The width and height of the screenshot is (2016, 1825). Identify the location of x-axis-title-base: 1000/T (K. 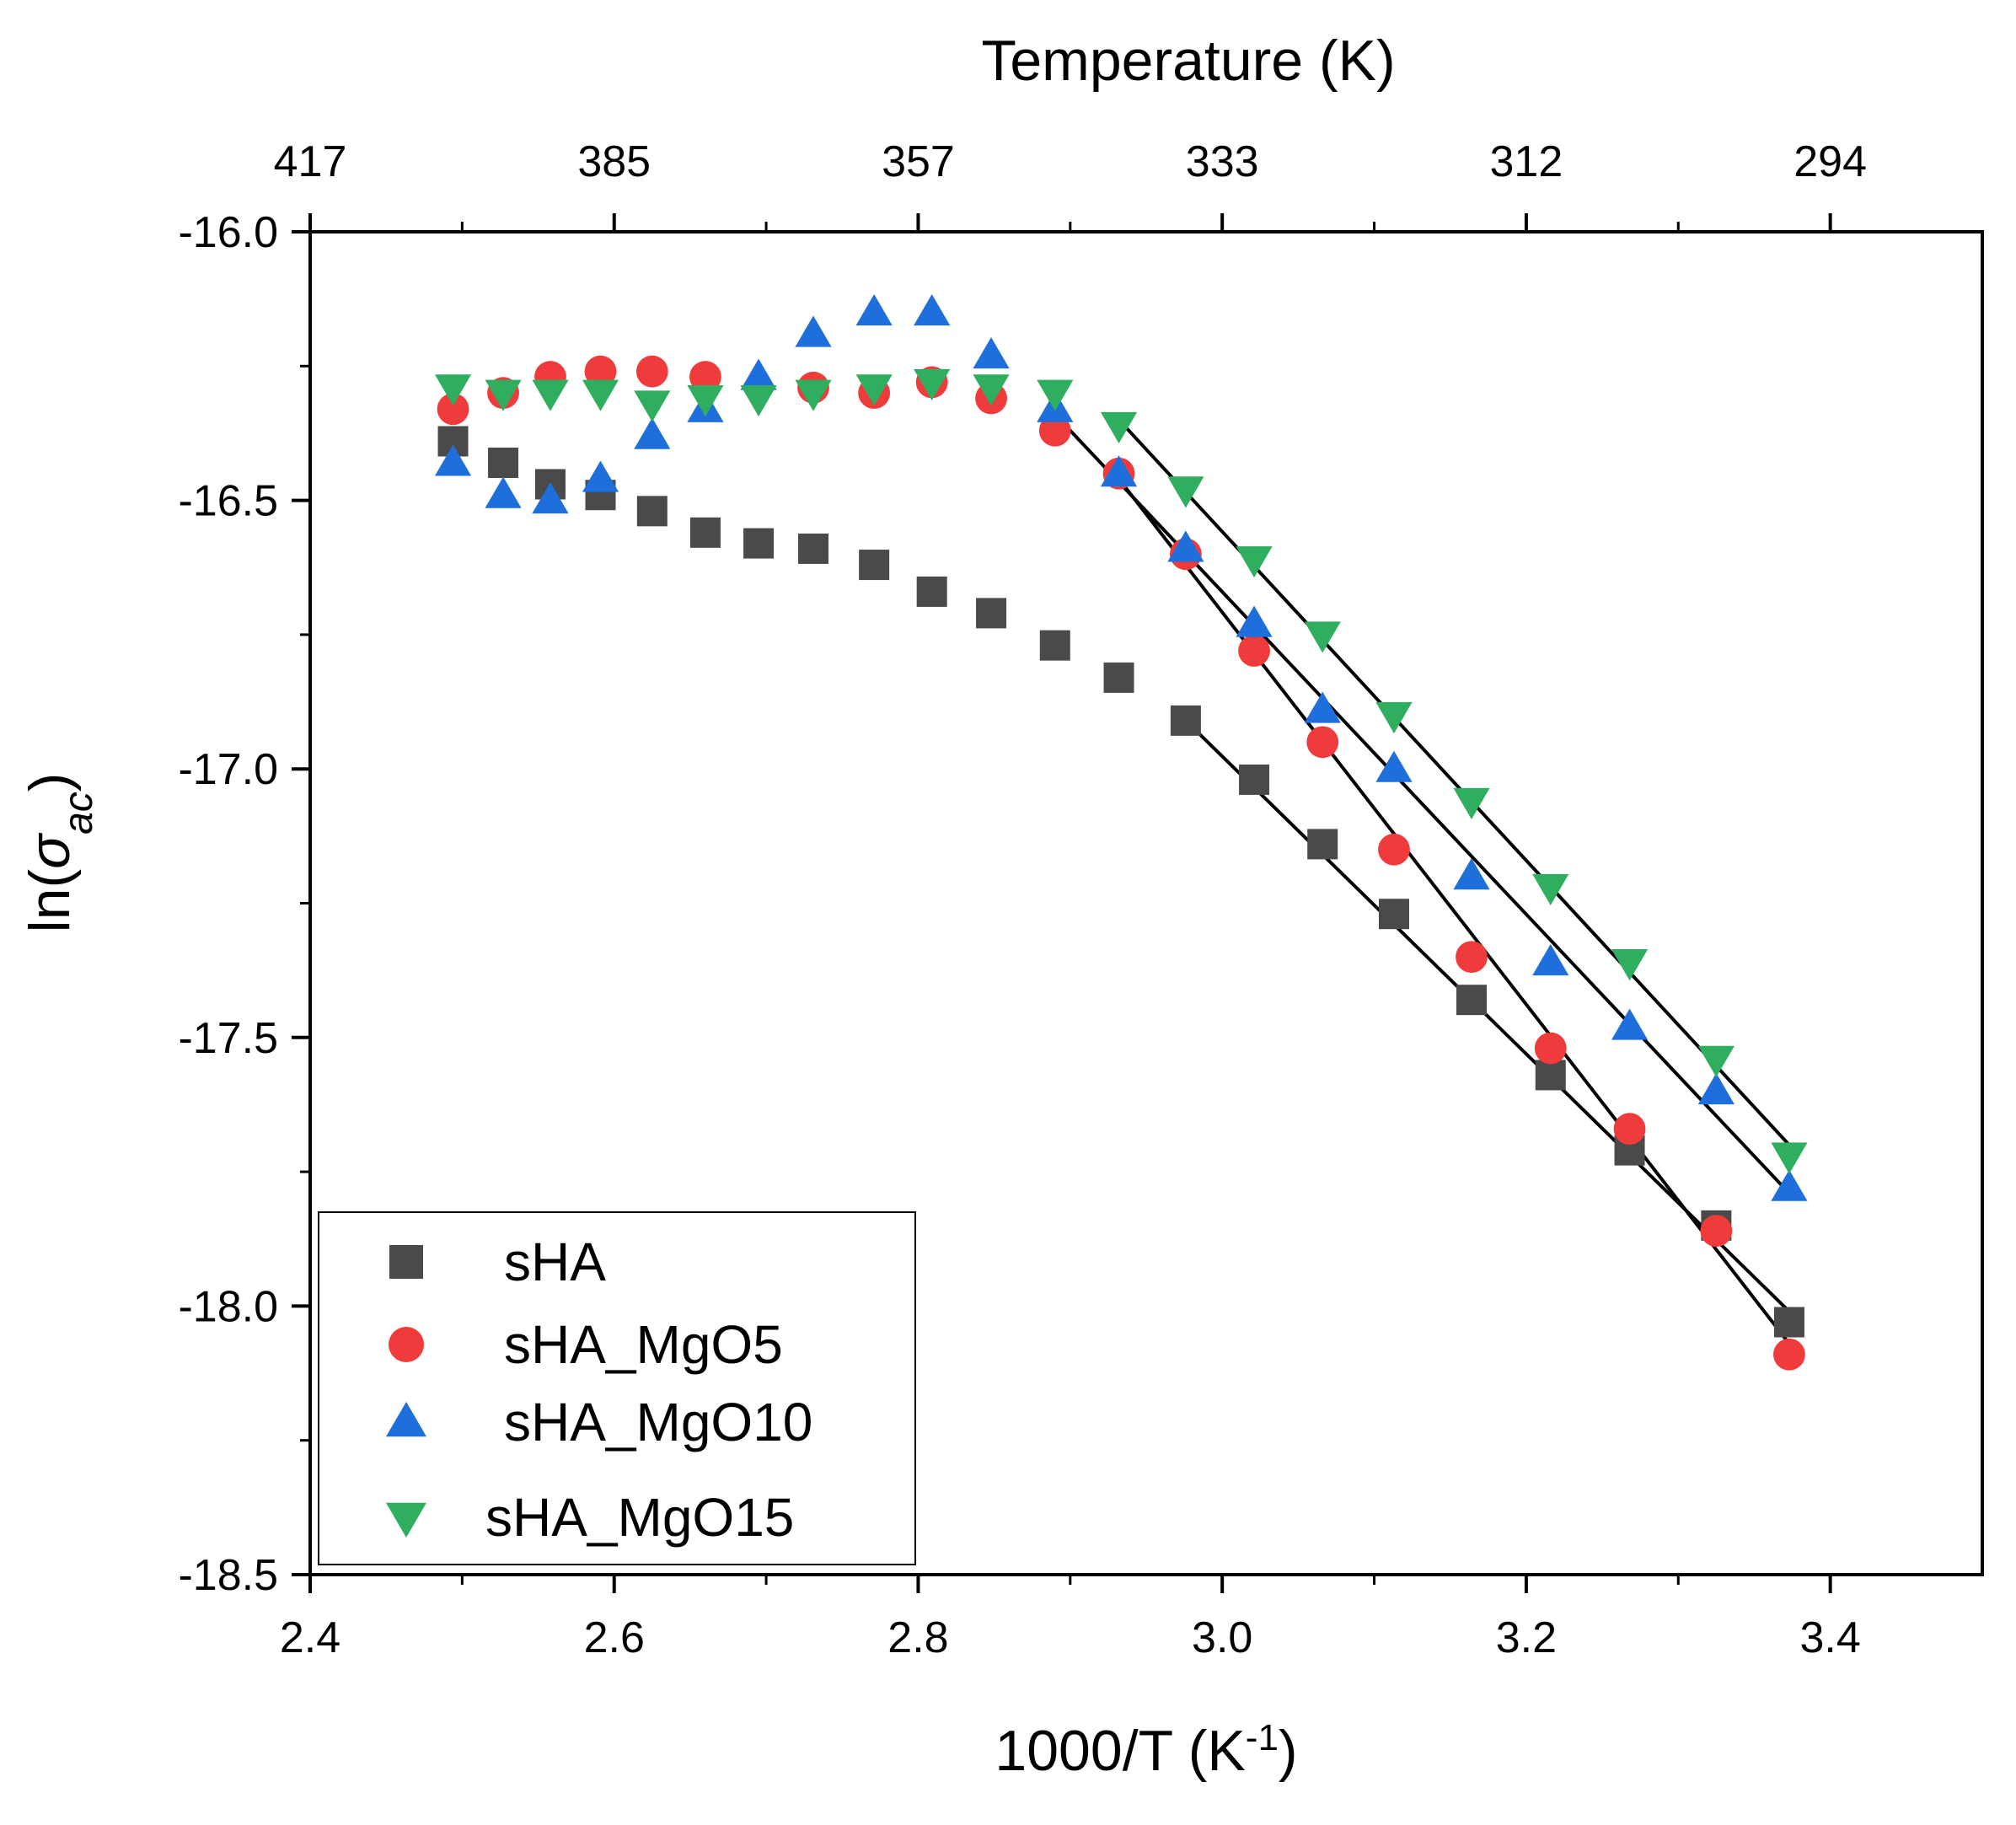
(1120, 1751).